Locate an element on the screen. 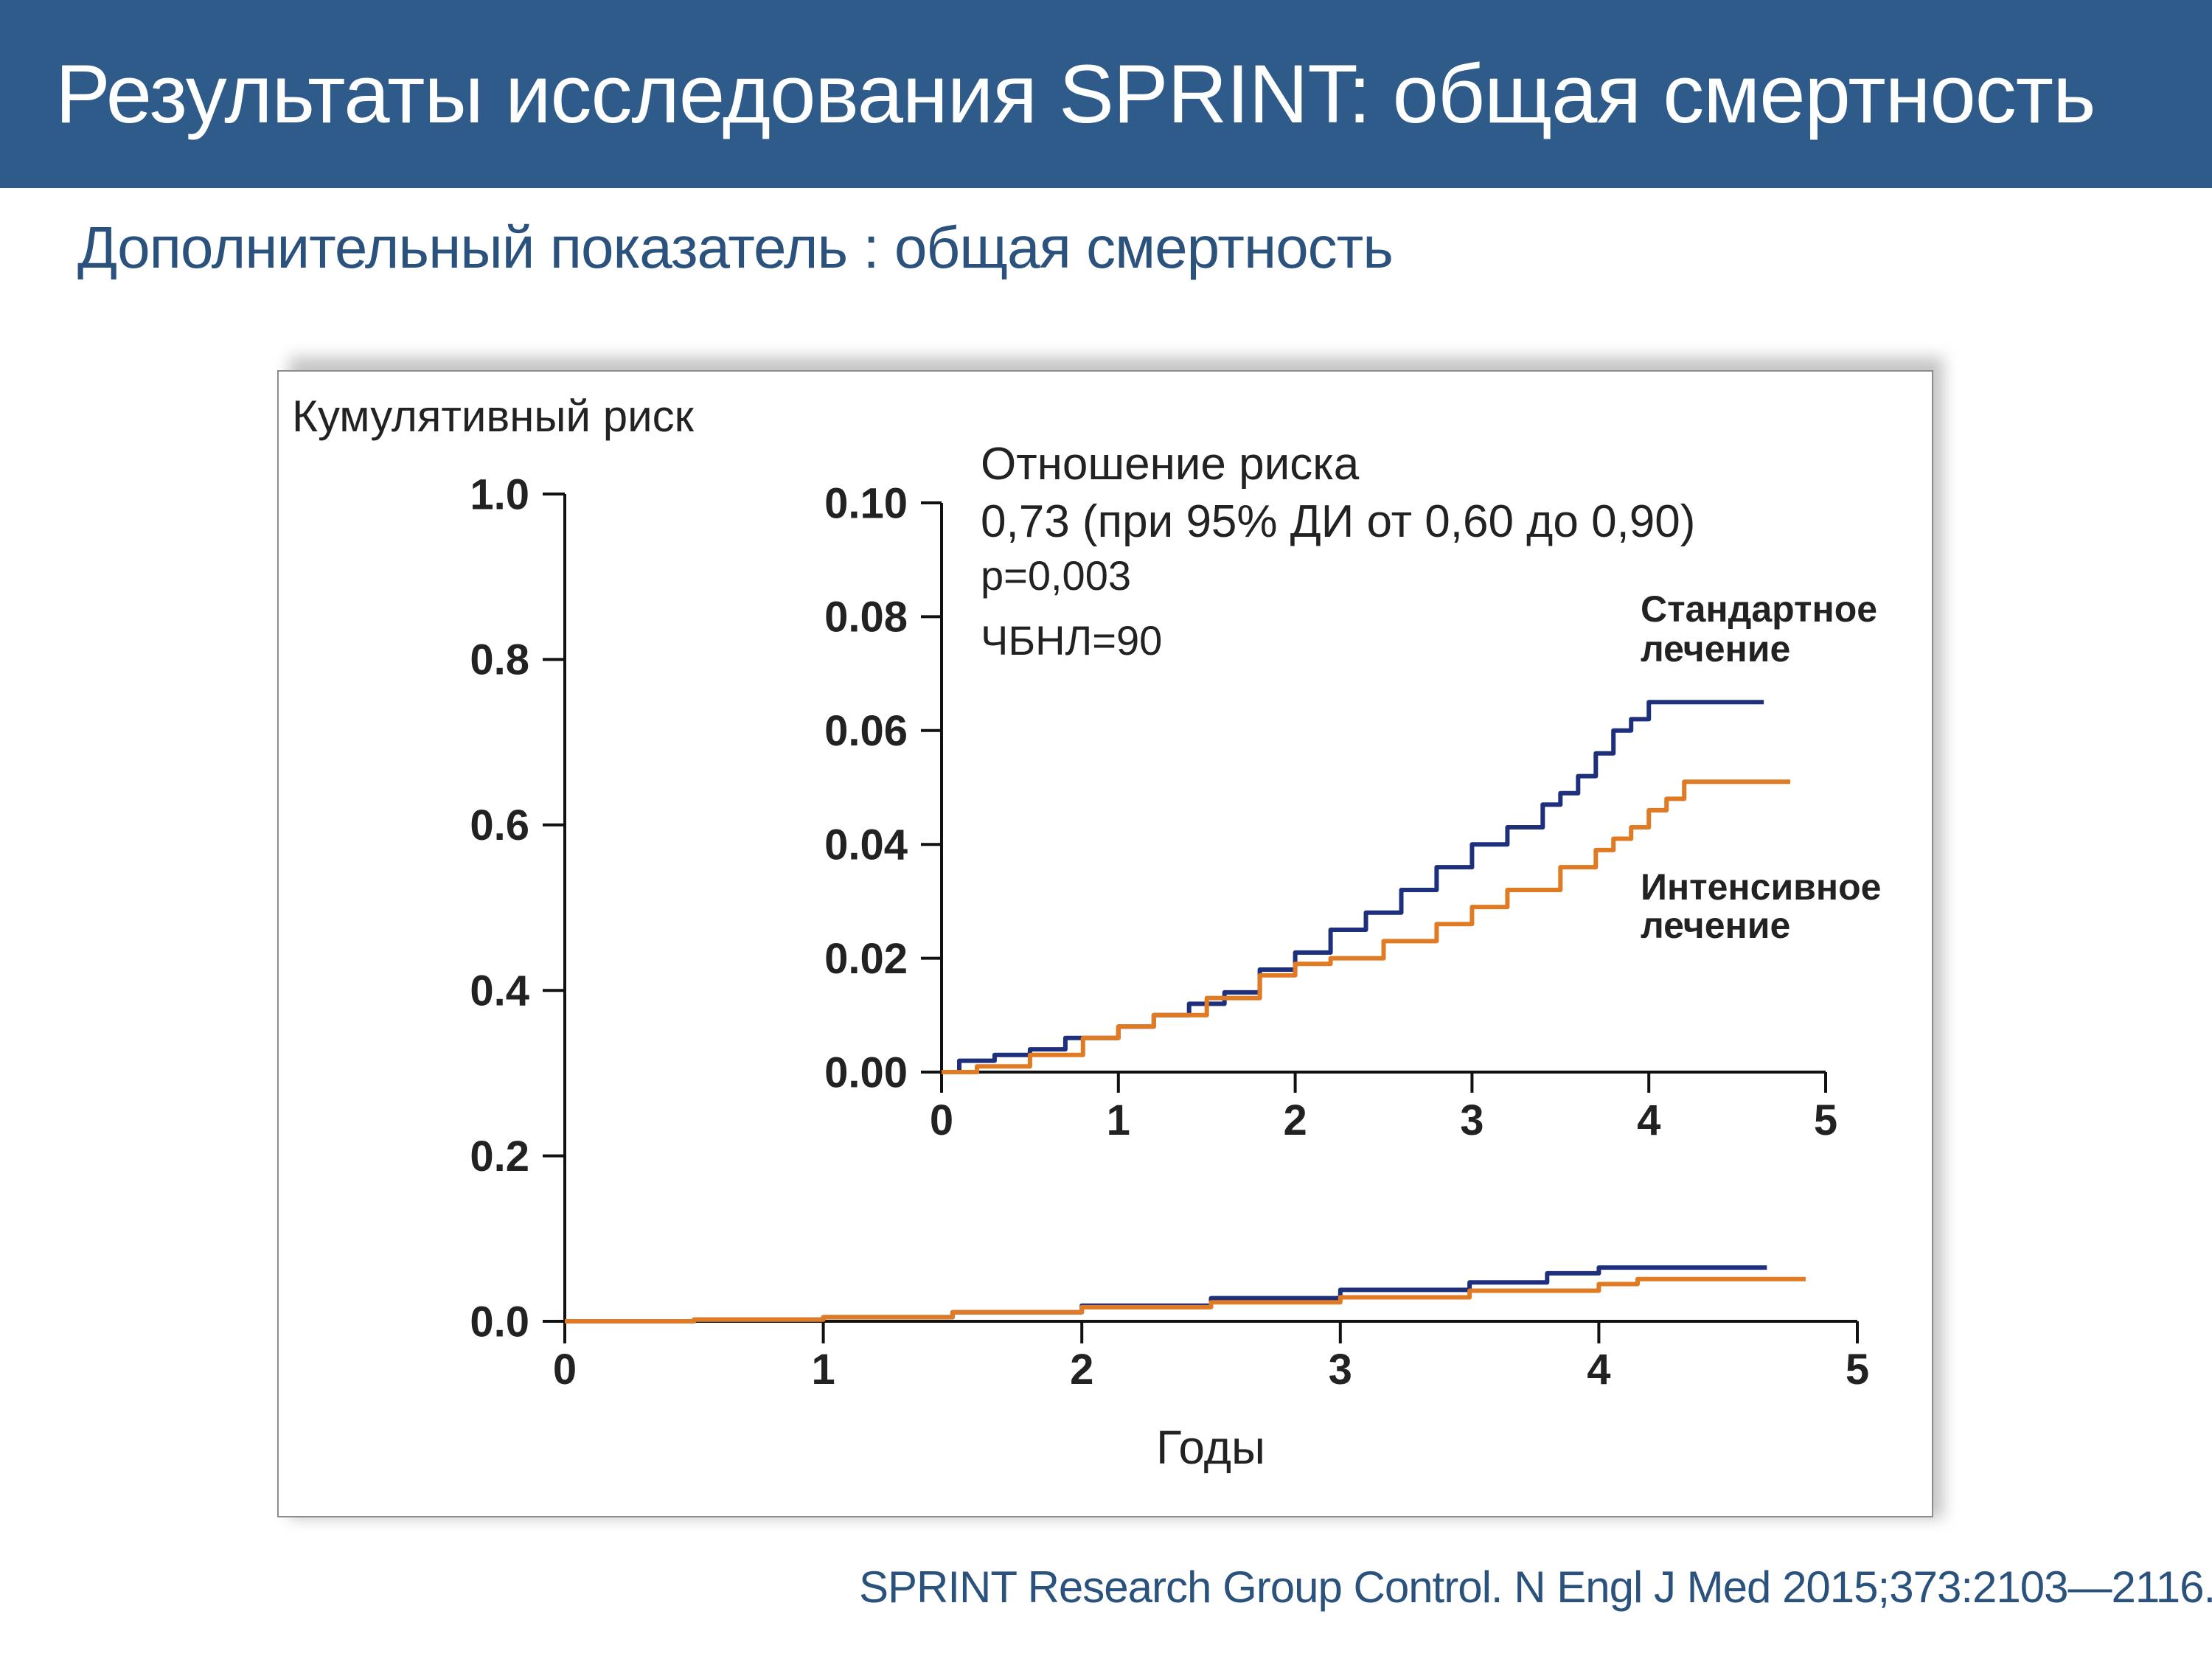  intensive-label-line2: лечение is located at coordinates (1715, 925).